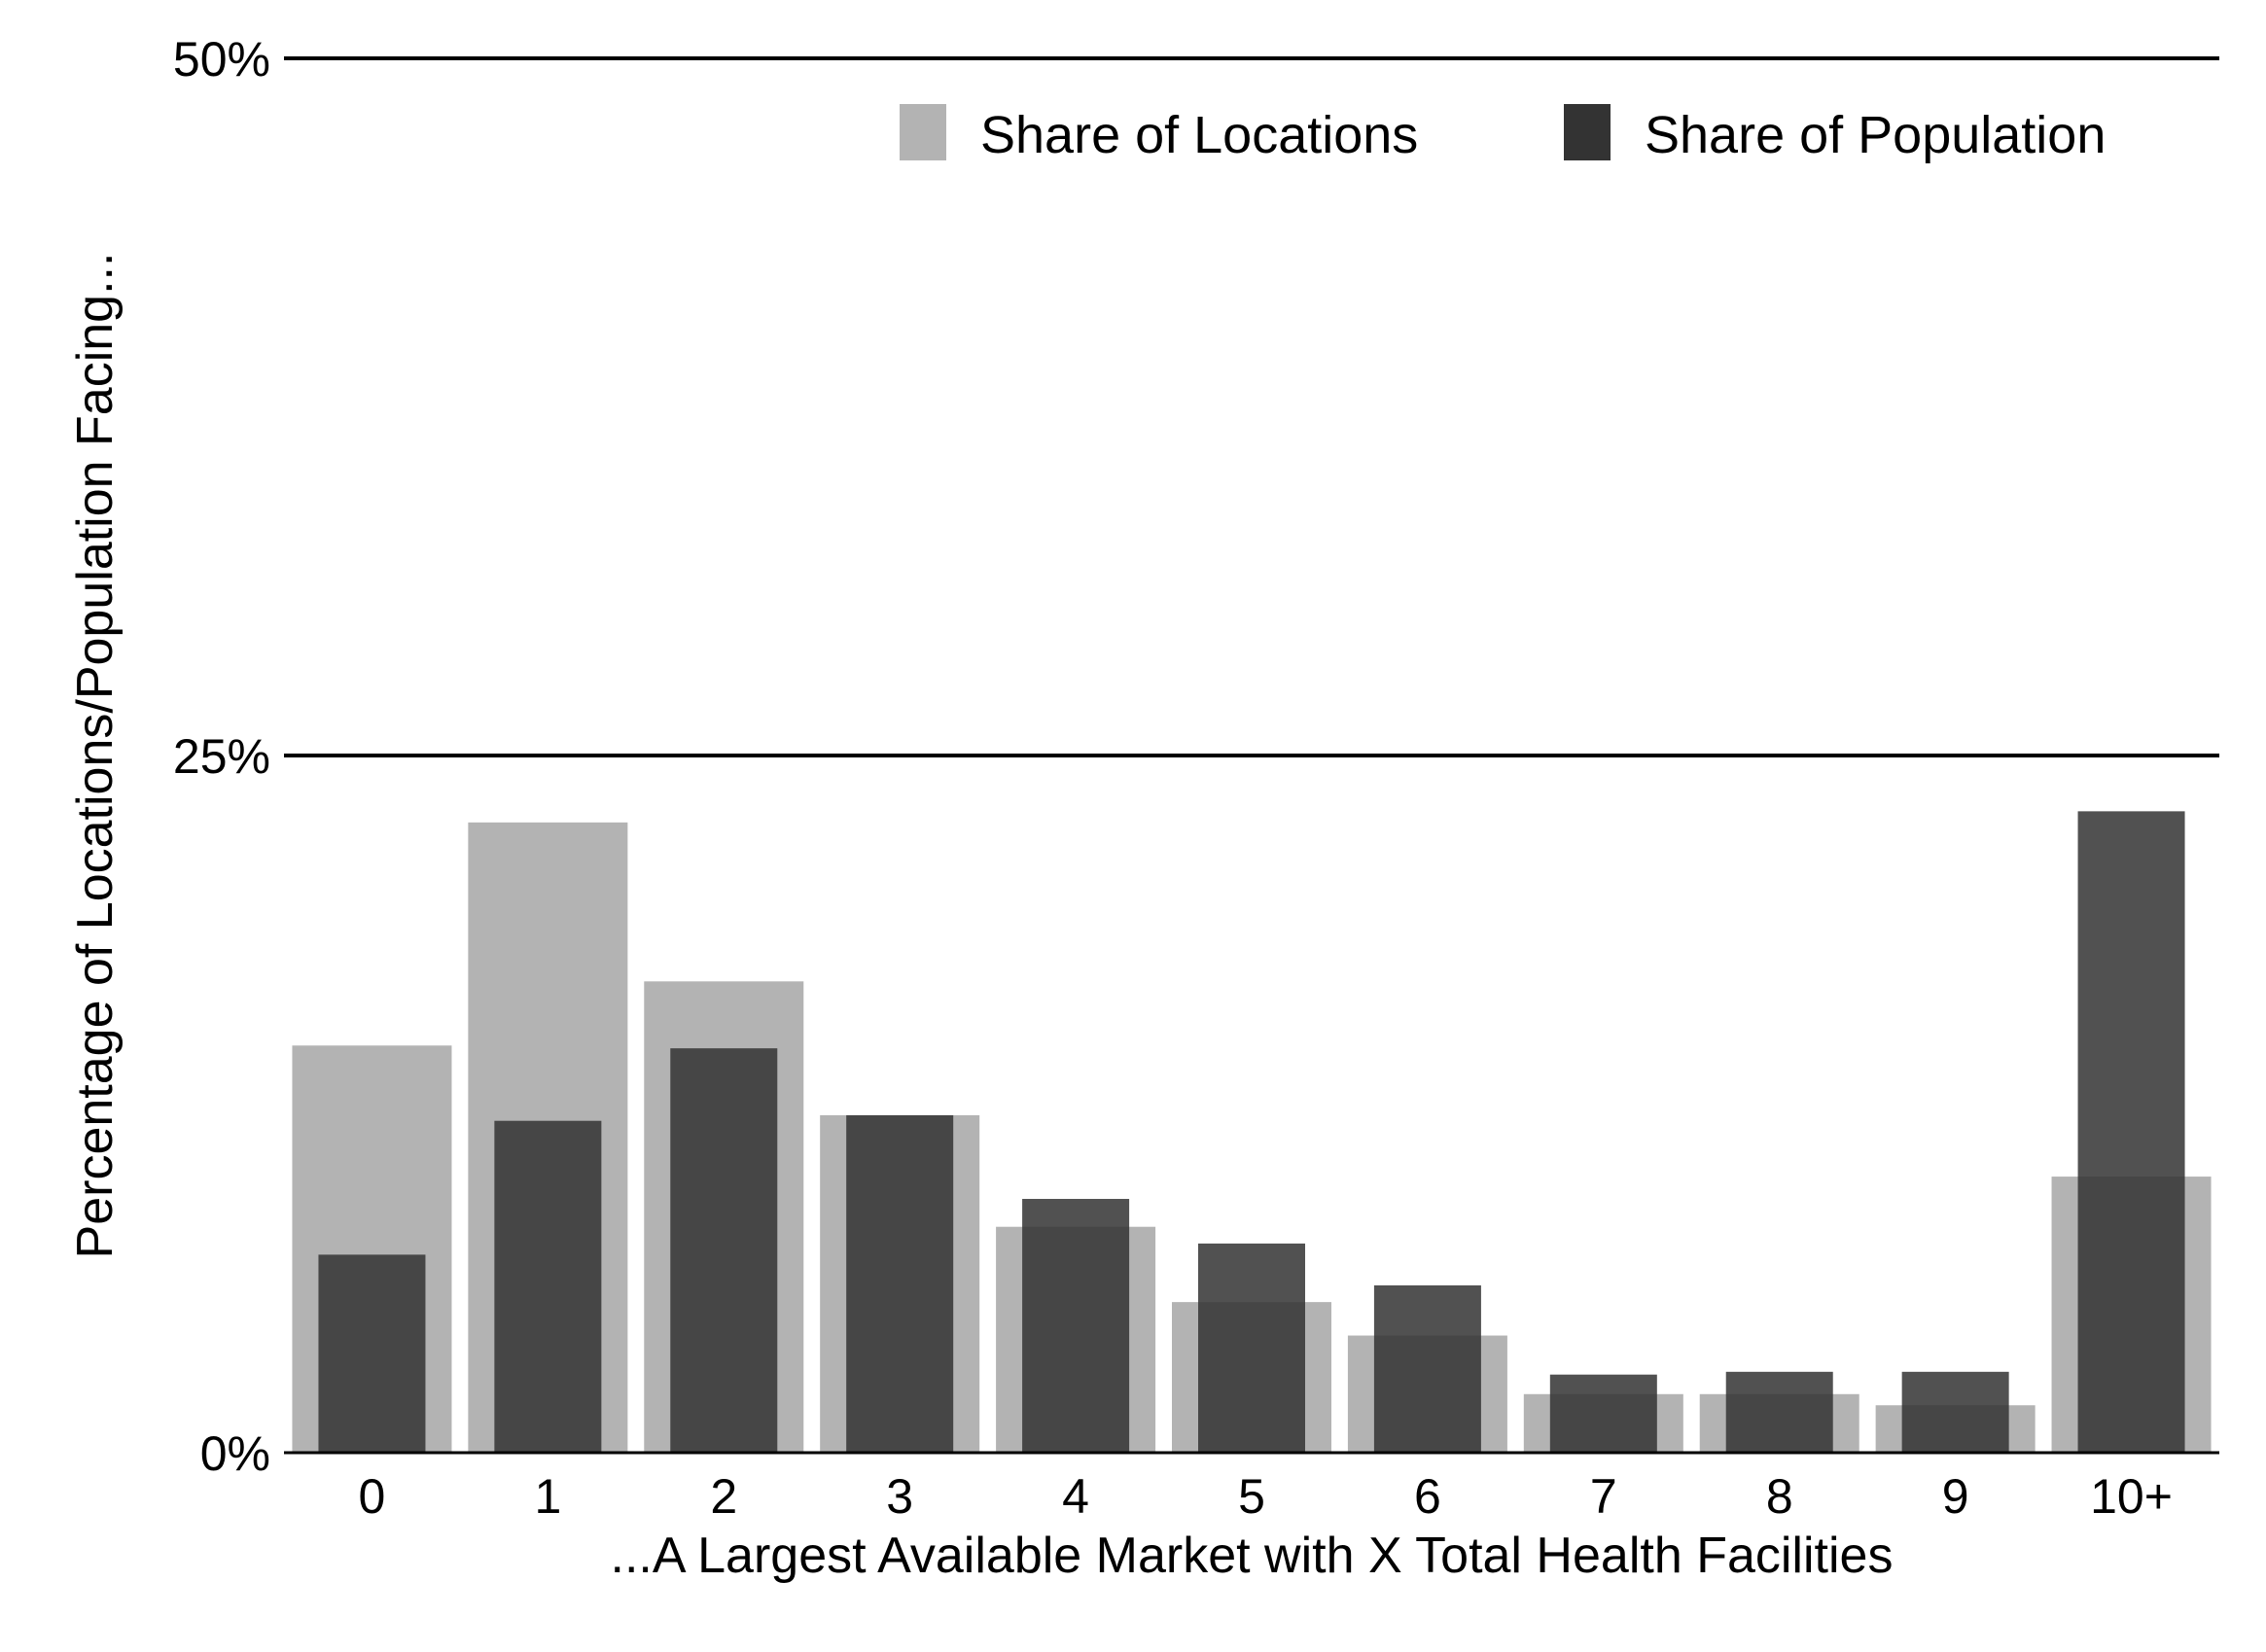 The height and width of the screenshot is (1652, 2266). What do you see at coordinates (1199, 135) in the screenshot?
I see `legend-label: Share of Locations` at bounding box center [1199, 135].